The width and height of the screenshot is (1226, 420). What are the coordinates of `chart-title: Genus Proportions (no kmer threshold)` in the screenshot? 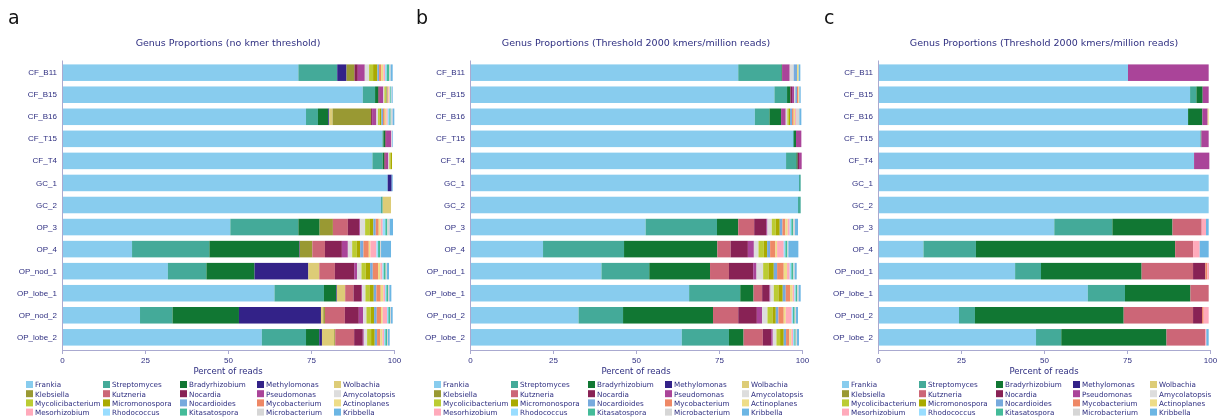 It's located at (228, 42).